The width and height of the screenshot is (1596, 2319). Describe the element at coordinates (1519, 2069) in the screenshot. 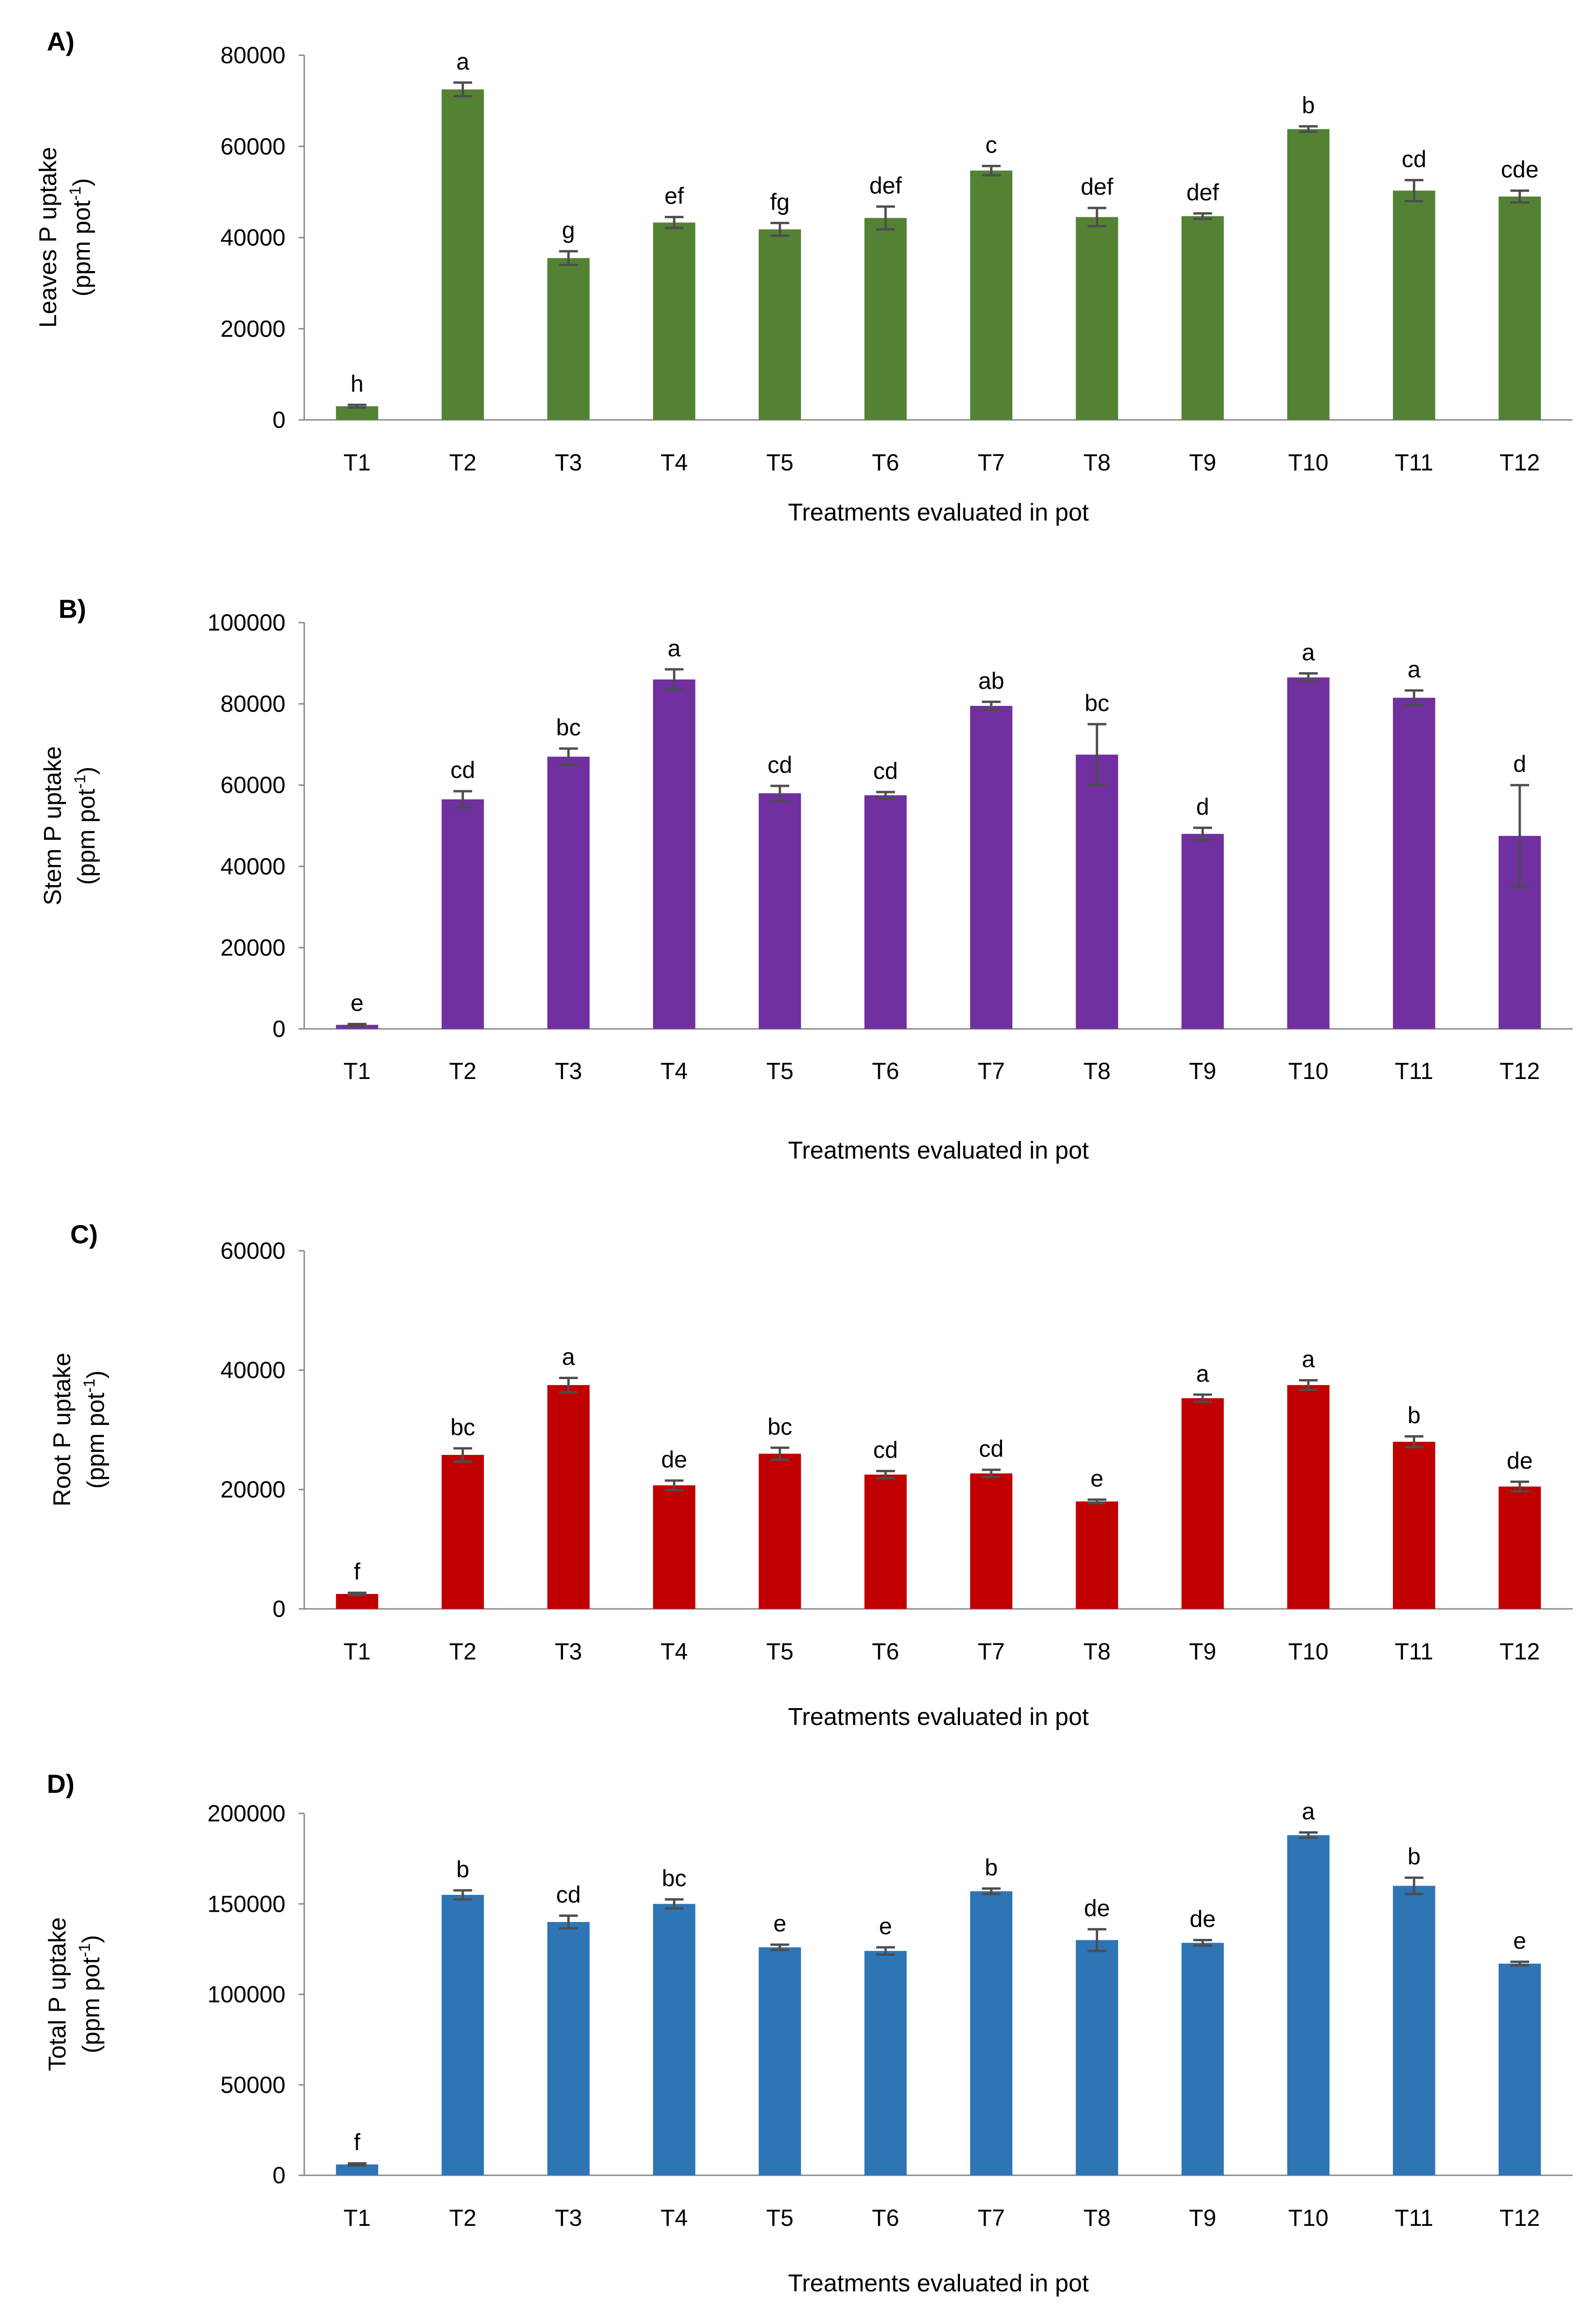

I see `bar-t12` at that location.